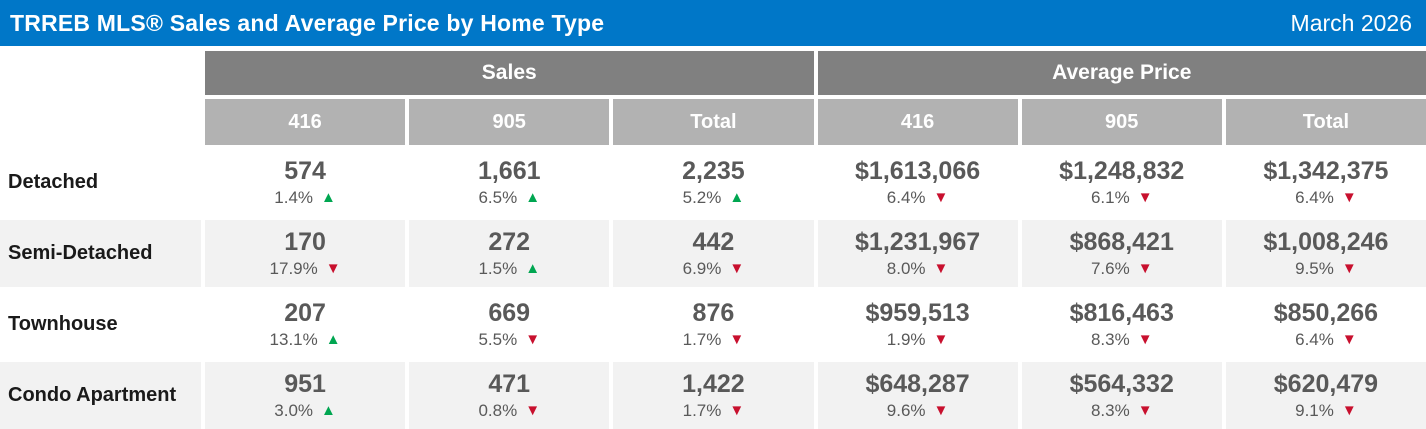 Image resolution: width=1426 pixels, height=429 pixels. I want to click on table-cell: 442 6.9% ▼, so click(713, 253).